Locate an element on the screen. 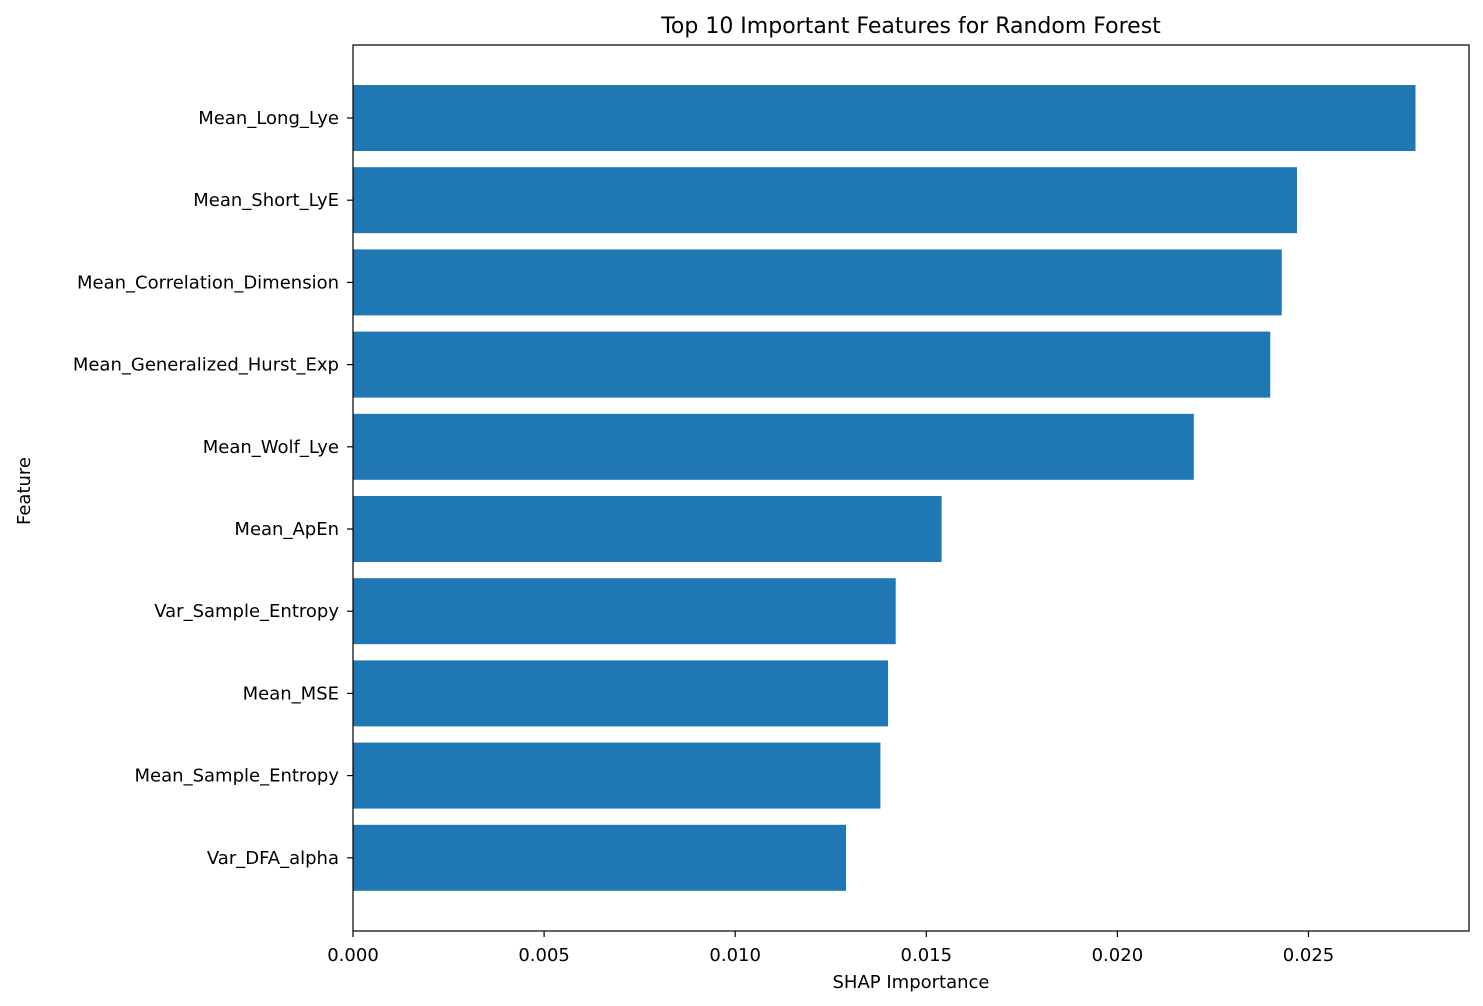  x-tick-label: 0.005 is located at coordinates (544, 955).